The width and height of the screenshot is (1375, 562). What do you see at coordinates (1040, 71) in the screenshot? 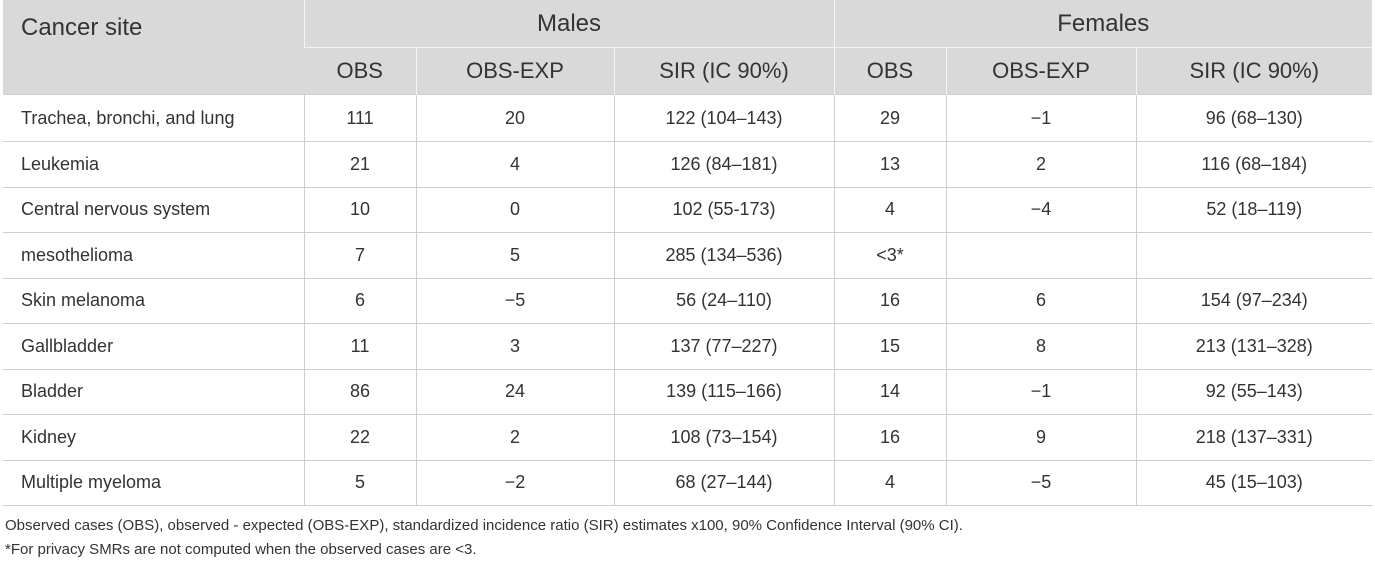
I see `header-females-obs-exp: OBS-EXP` at bounding box center [1040, 71].